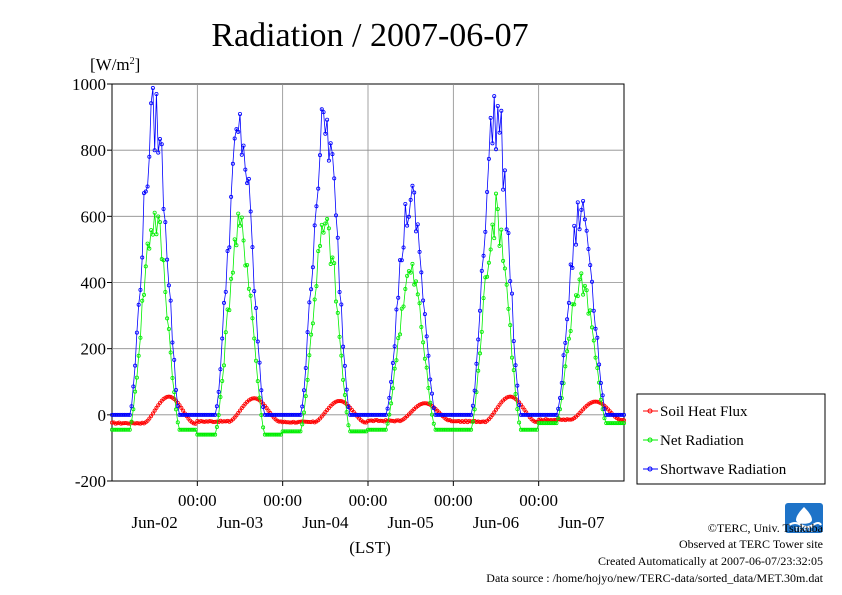  I want to click on x-tick-date-label: Jun-07, so click(581, 522).